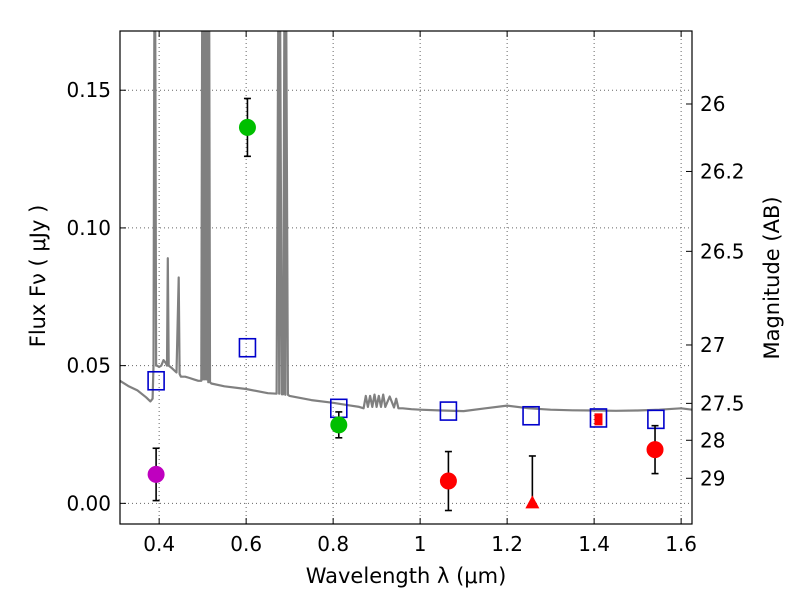 Image resolution: width=800 pixels, height=600 pixels. Describe the element at coordinates (594, 544) in the screenshot. I see `x-tick-label: 1.4` at that location.